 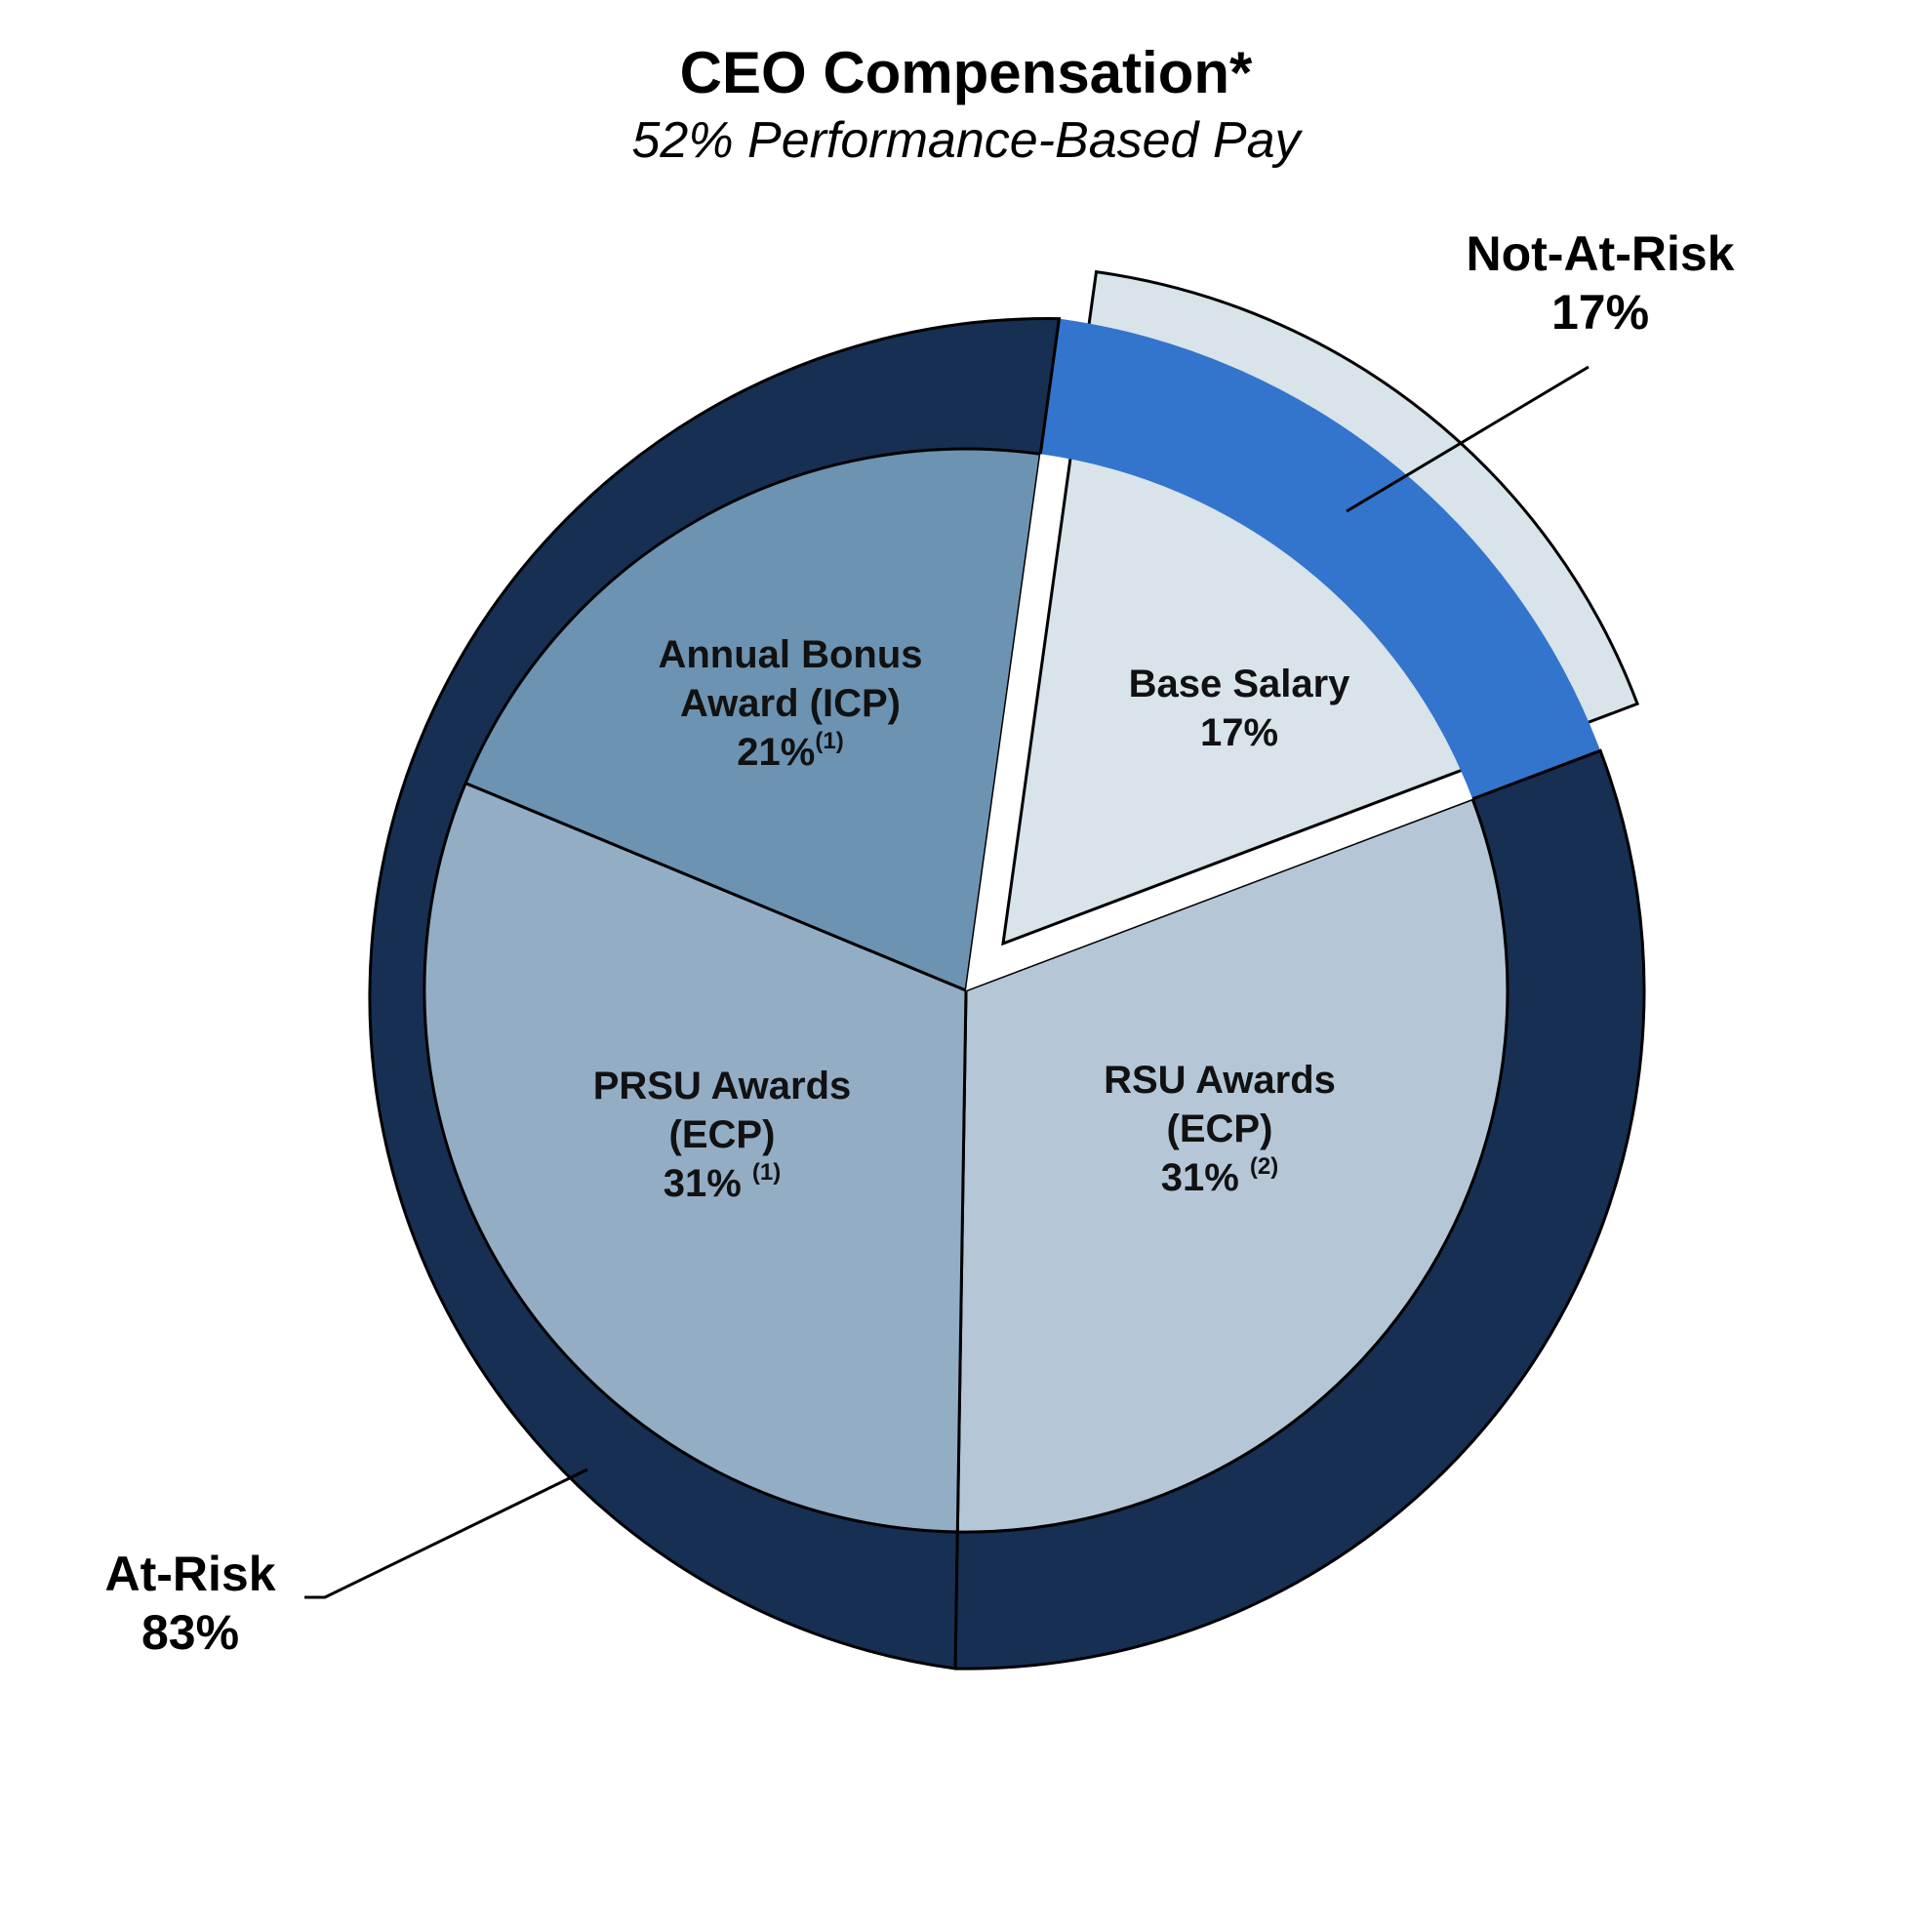 I want to click on label-at-risk-name: At-Risk, so click(x=190, y=1574).